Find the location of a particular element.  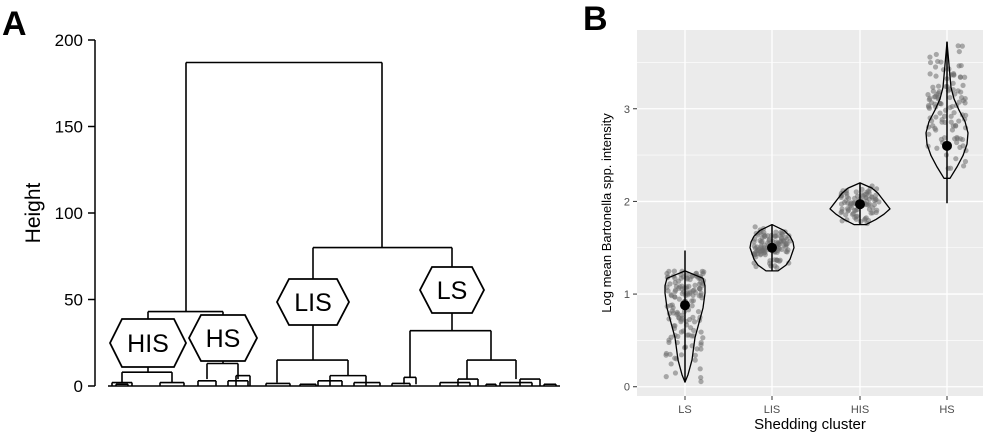

violin-y-tick-label: 1 is located at coordinates (627, 295).